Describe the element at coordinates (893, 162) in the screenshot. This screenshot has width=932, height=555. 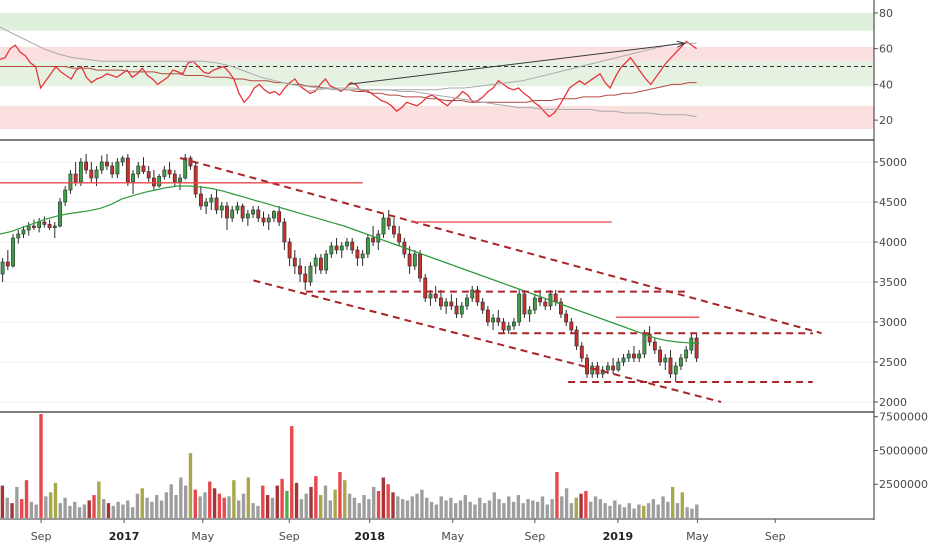
I see `price-ytick-label-0: 5000` at that location.